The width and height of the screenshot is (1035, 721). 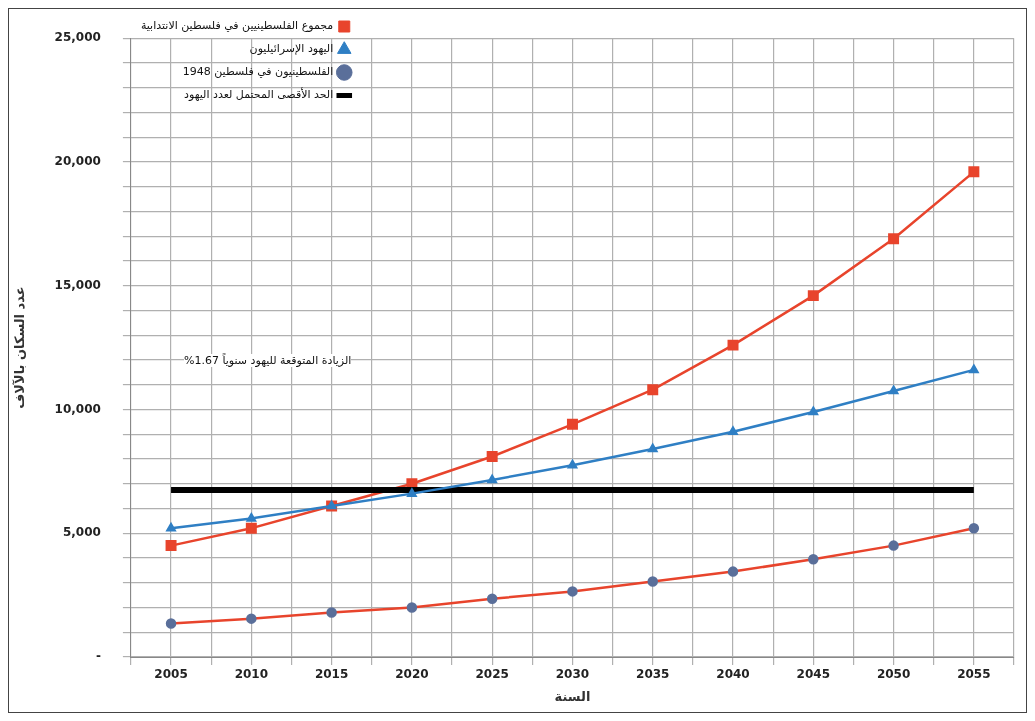 What do you see at coordinates (572, 674) in the screenshot?
I see `x-tick-label: 2030` at bounding box center [572, 674].